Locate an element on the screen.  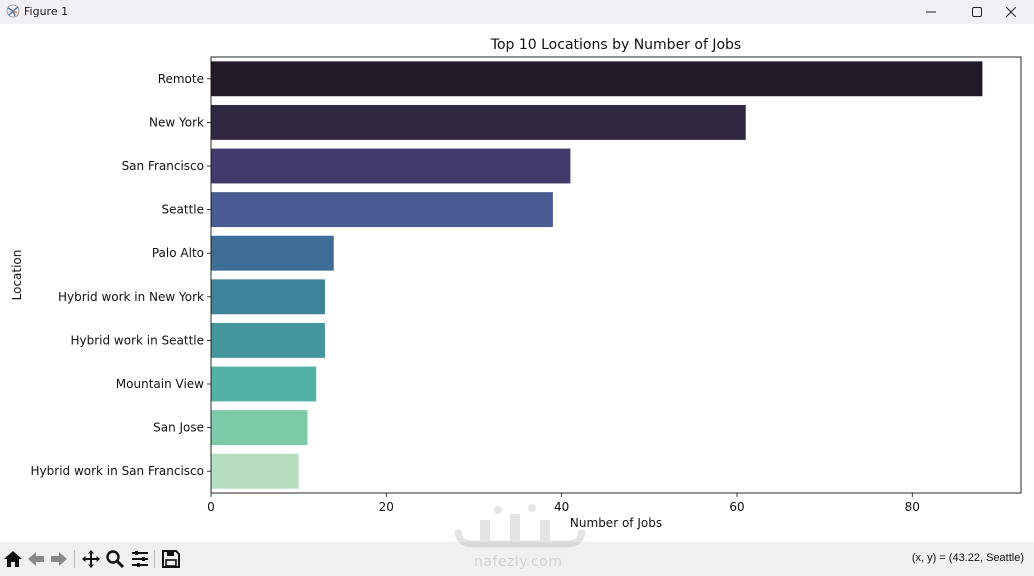
pan-button is located at coordinates (91, 559).